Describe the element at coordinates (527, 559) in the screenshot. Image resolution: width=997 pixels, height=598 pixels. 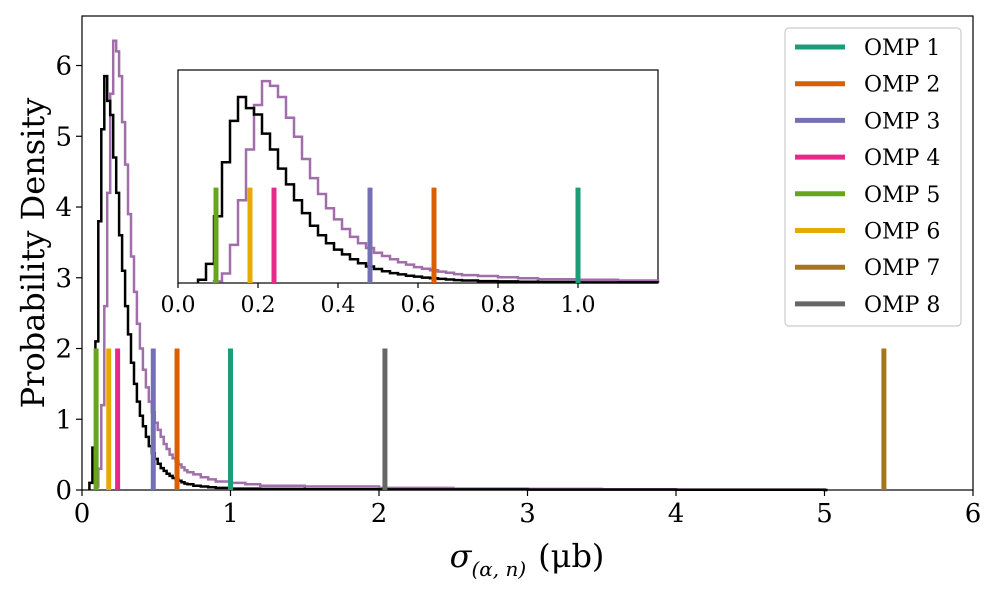
I see `x-axis-label: σ(α, n) (μb)` at that location.